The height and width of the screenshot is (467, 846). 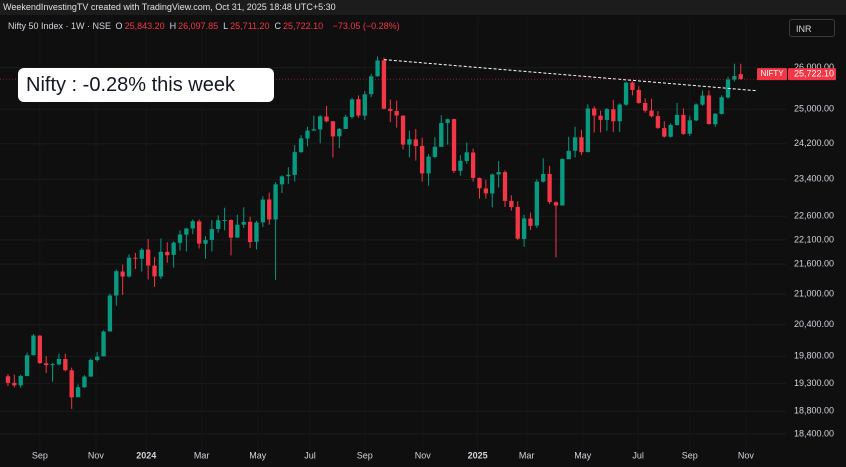 What do you see at coordinates (814, 411) in the screenshot?
I see `y-tick-label: 18,800.00` at bounding box center [814, 411].